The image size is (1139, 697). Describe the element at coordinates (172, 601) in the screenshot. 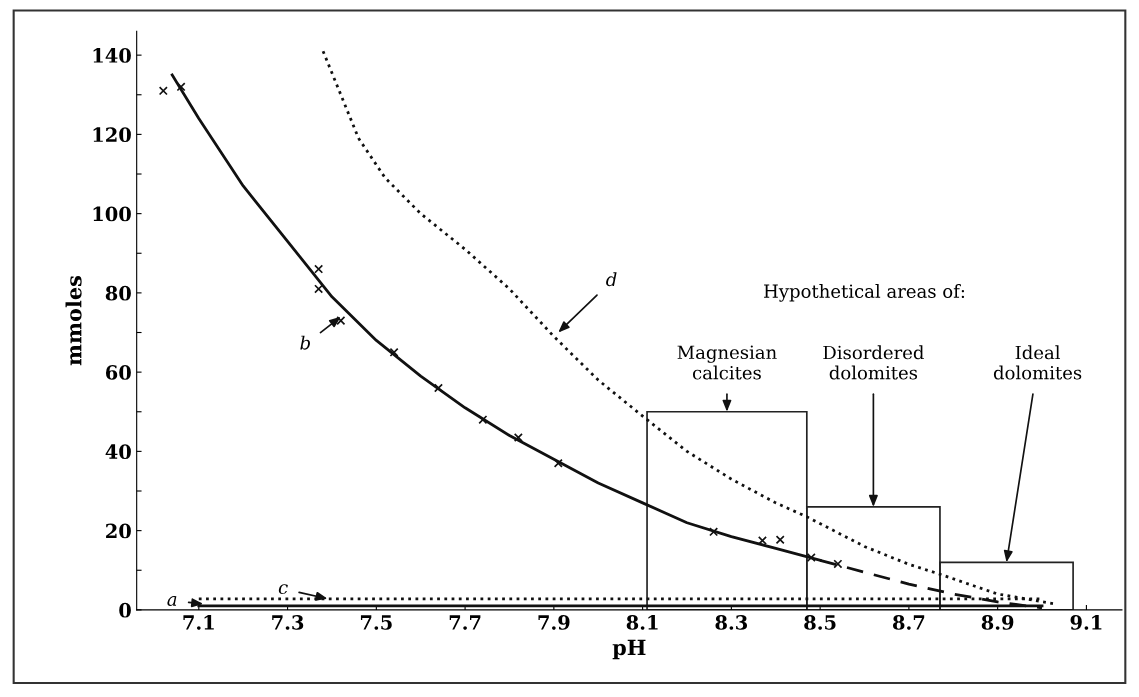

I see `annotation: a` at that location.